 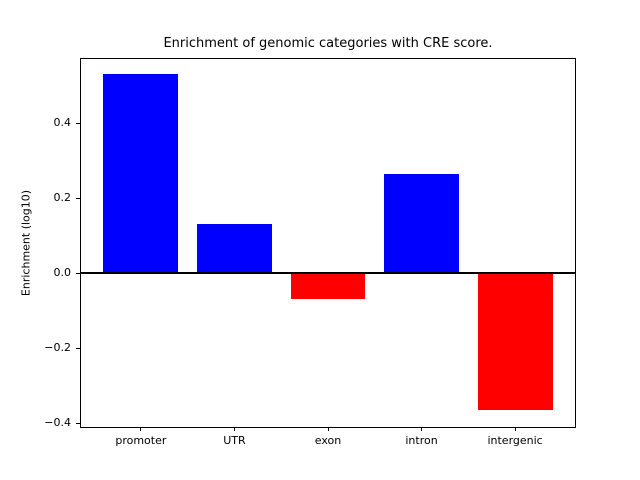 What do you see at coordinates (328, 440) in the screenshot?
I see `x-tick-label-exon: exon` at bounding box center [328, 440].